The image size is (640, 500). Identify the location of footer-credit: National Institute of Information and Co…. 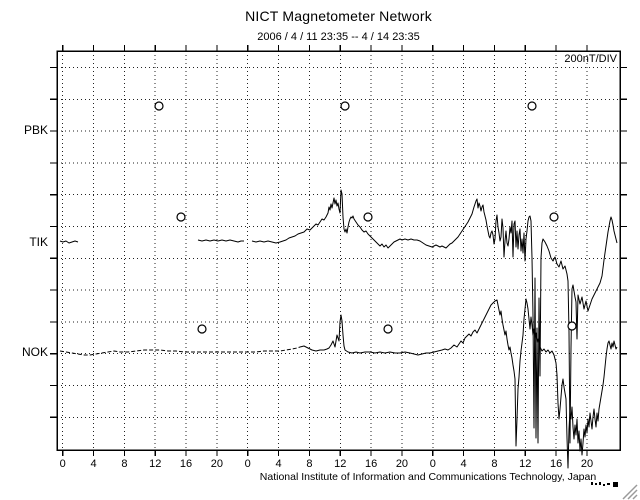
(428, 477).